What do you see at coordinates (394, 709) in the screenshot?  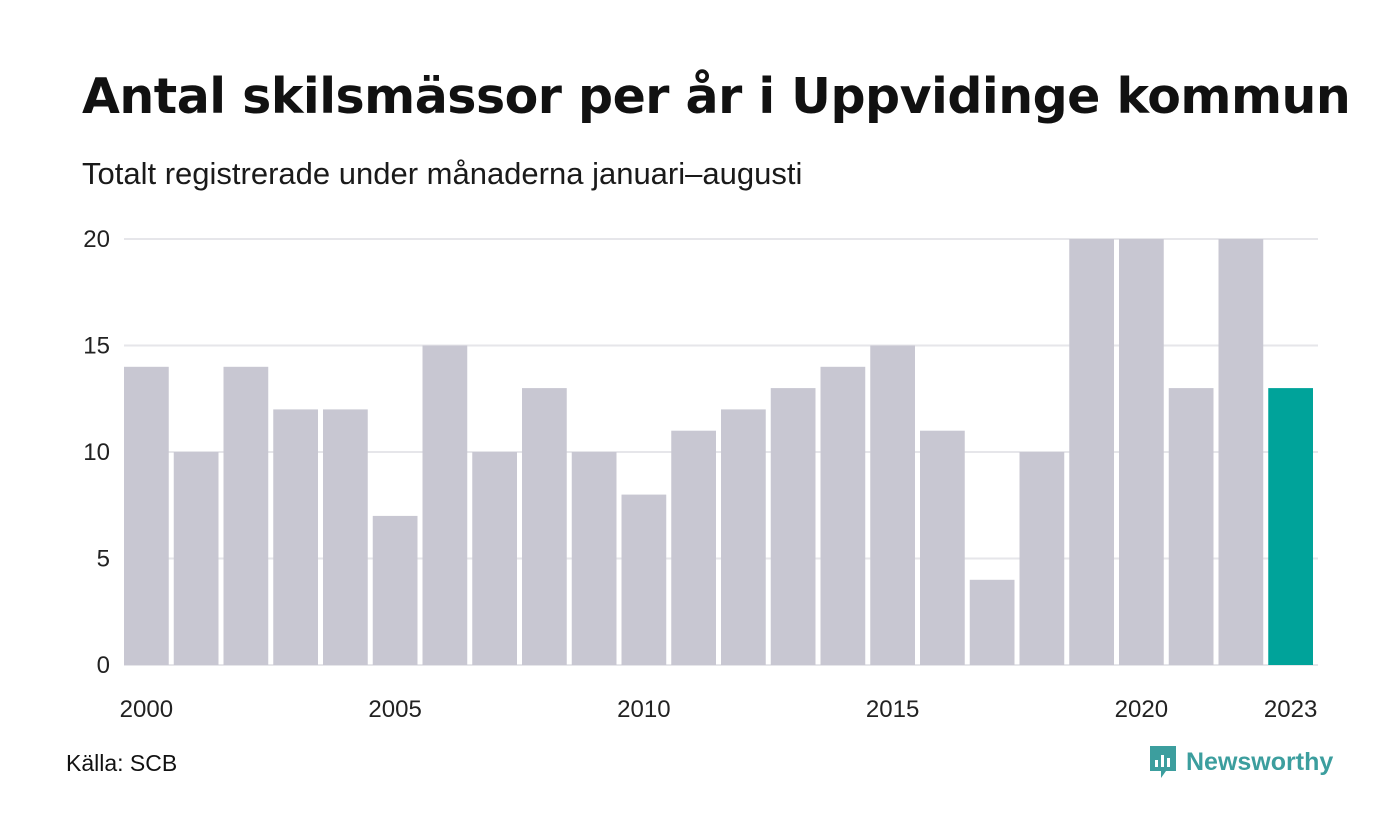 I see `x-tick-label: 2005` at bounding box center [394, 709].